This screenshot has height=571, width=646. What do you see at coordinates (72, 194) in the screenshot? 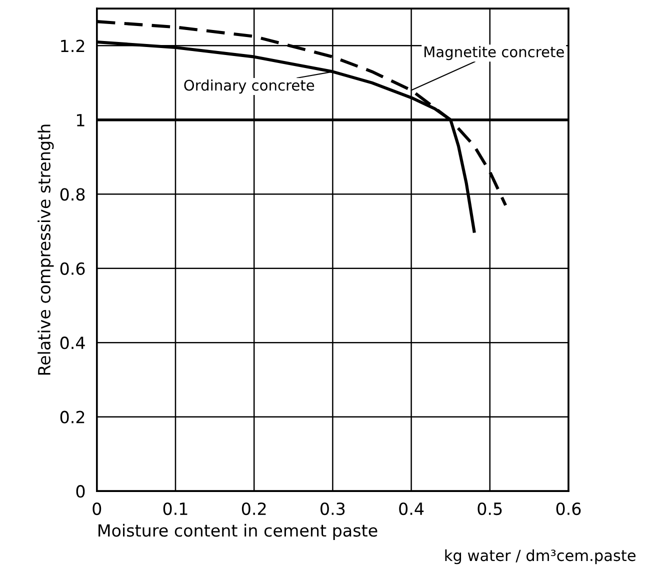
I see `y-tick-label: 0.8` at bounding box center [72, 194].